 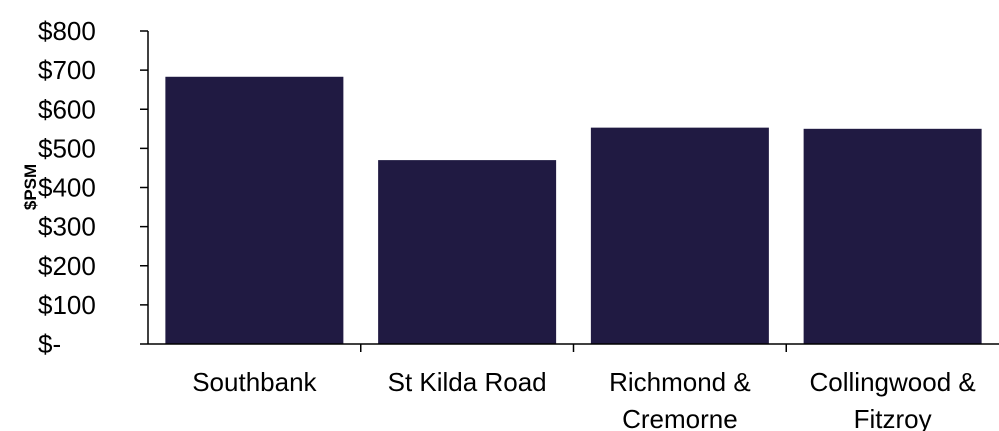 What do you see at coordinates (893, 399) in the screenshot?
I see `x-category-label: Collingwood & Fitzroy` at bounding box center [893, 399].